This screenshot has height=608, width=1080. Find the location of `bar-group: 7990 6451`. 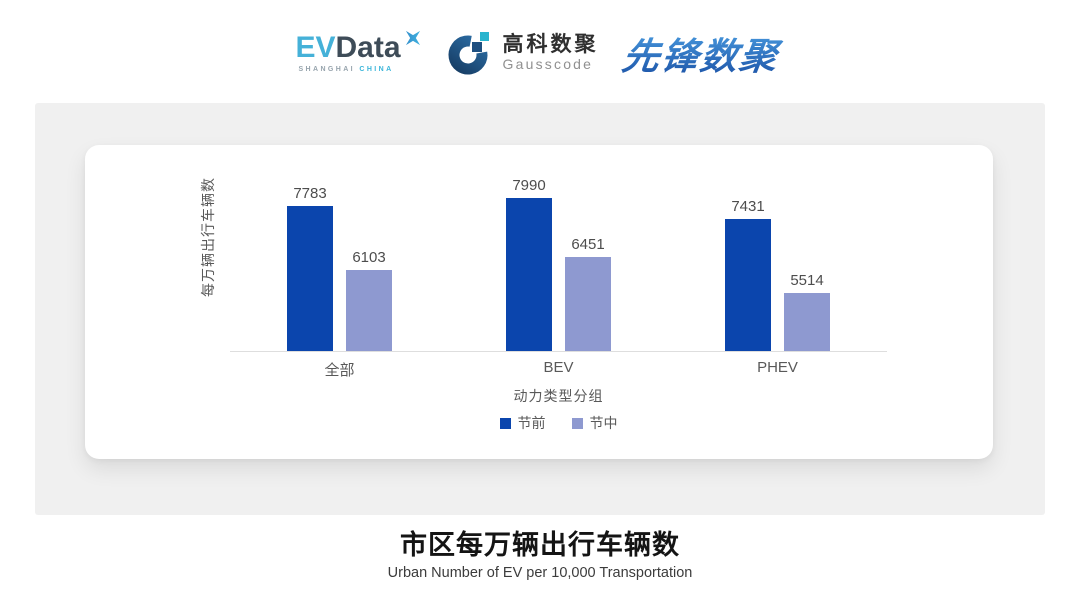

bar-group: 7990 6451 is located at coordinates (558, 248).